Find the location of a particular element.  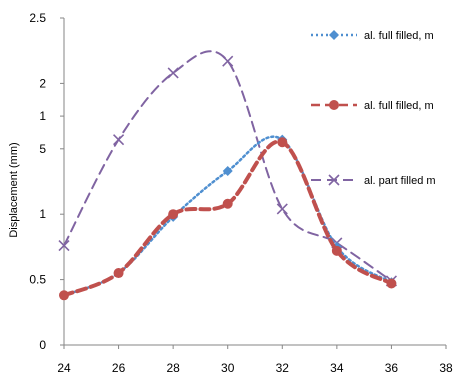

x-tick-label: 28 is located at coordinates (173, 368).